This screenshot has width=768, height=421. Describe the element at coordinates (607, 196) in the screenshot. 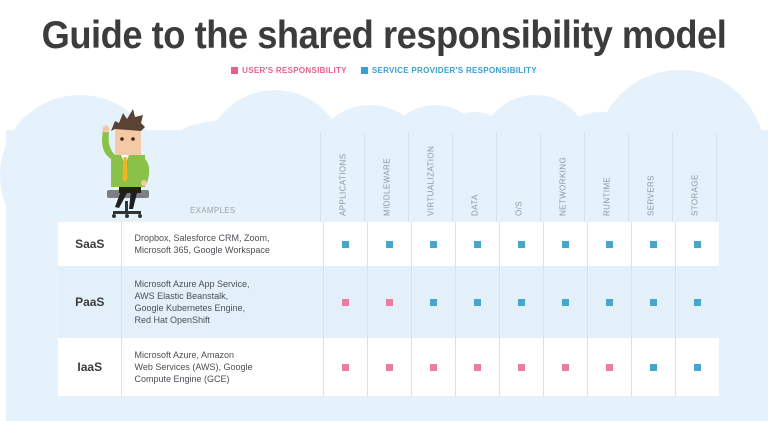

I see `column-header-label: RUNTIME` at that location.